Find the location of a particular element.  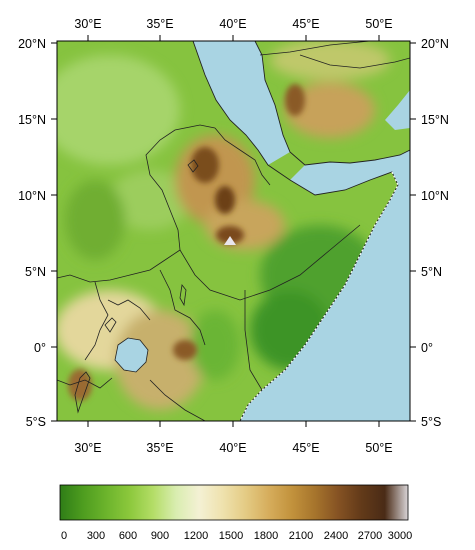

lon-label-bottom-45: 45°E is located at coordinates (305, 448).